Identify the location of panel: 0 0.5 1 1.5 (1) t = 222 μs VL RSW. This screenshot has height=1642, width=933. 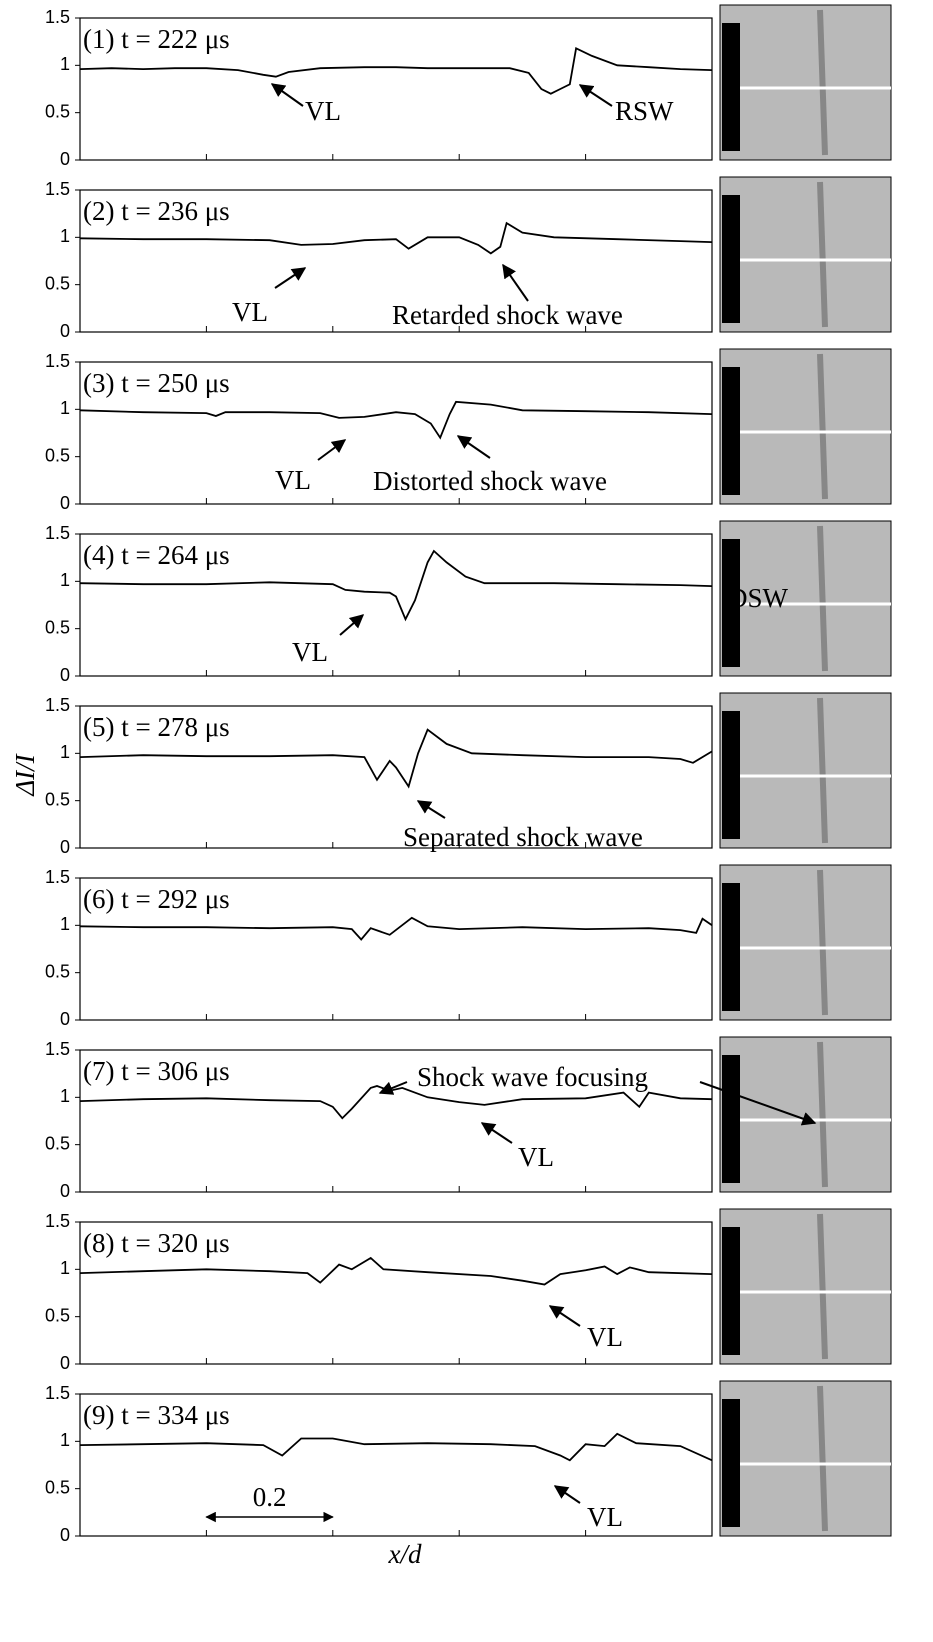
(468, 86).